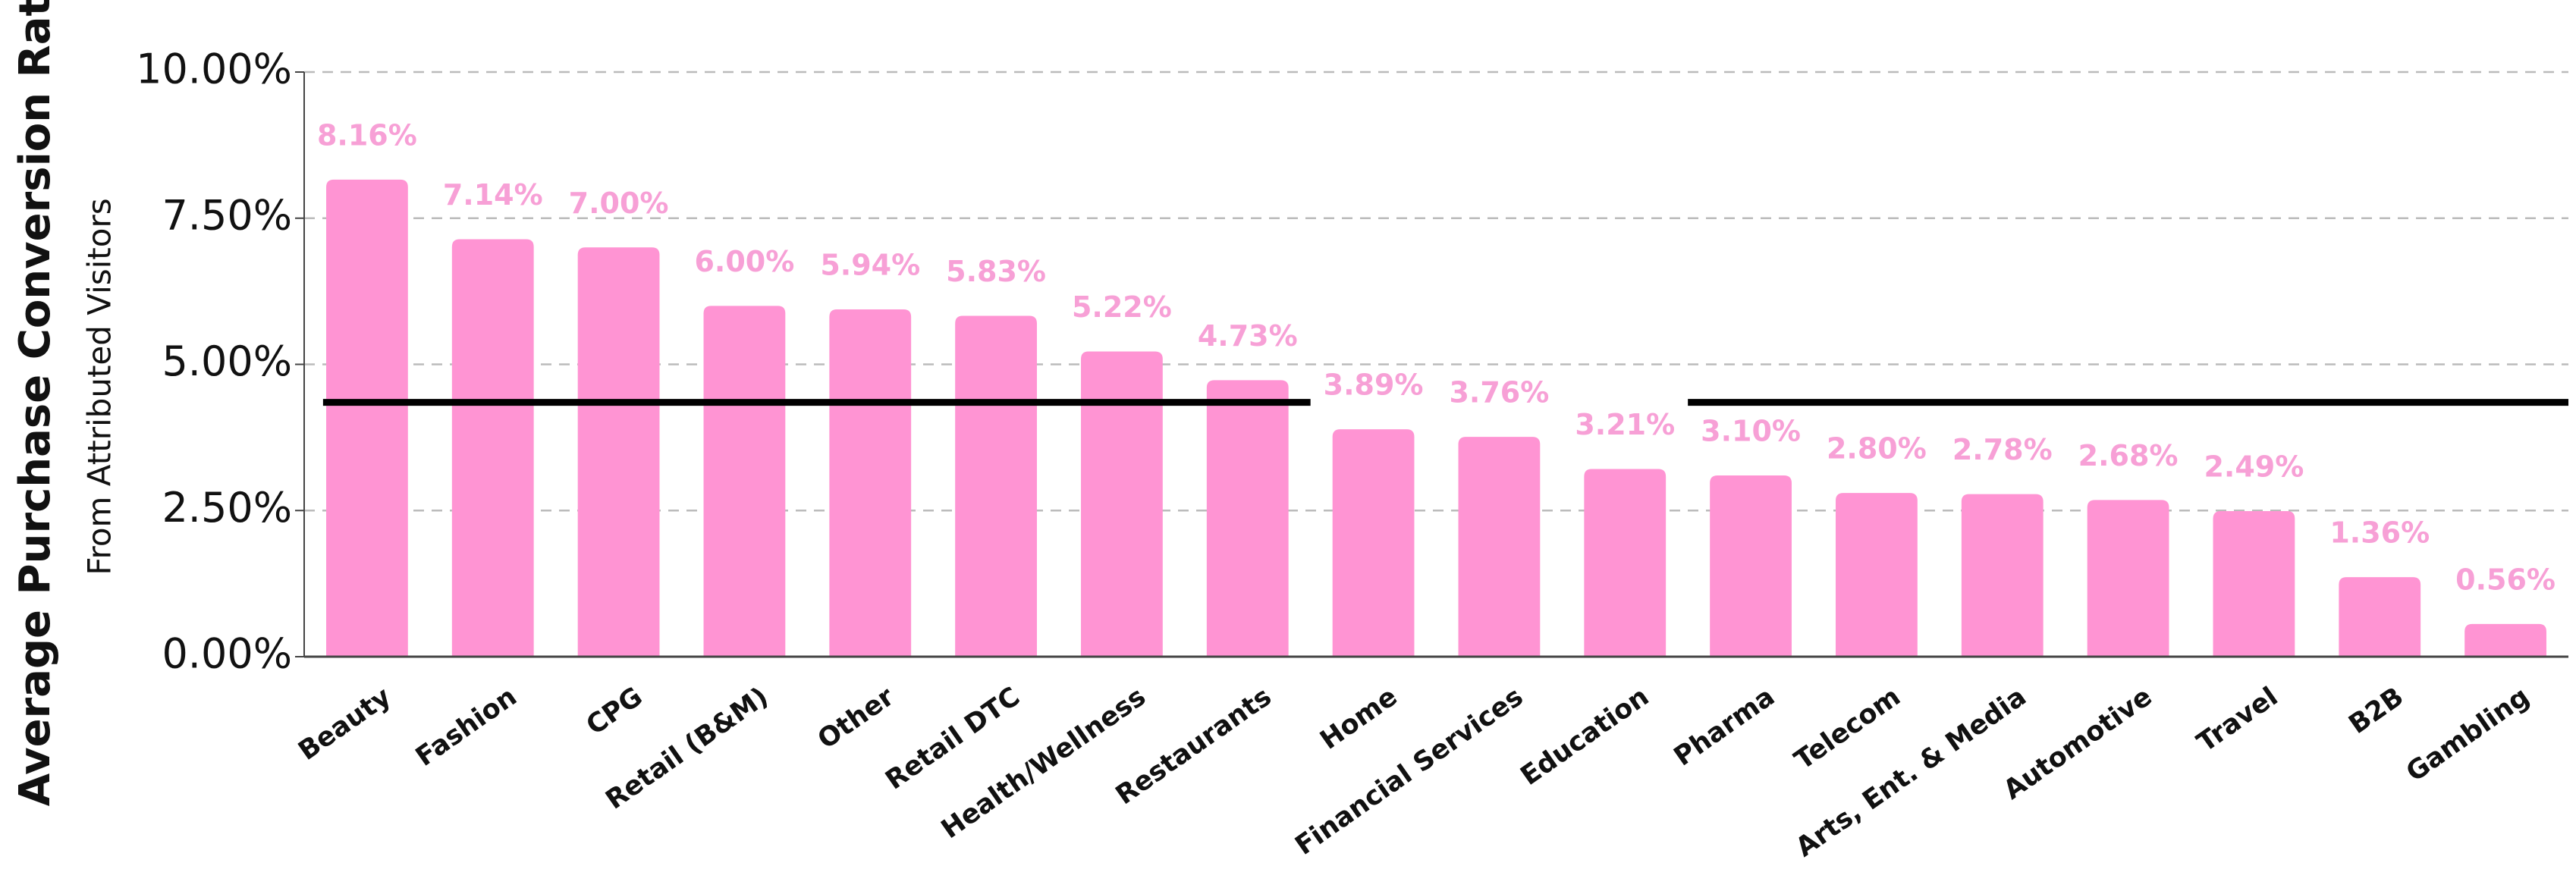 The height and width of the screenshot is (891, 2576). I want to click on x-tick-label: Beauty, so click(345, 724).